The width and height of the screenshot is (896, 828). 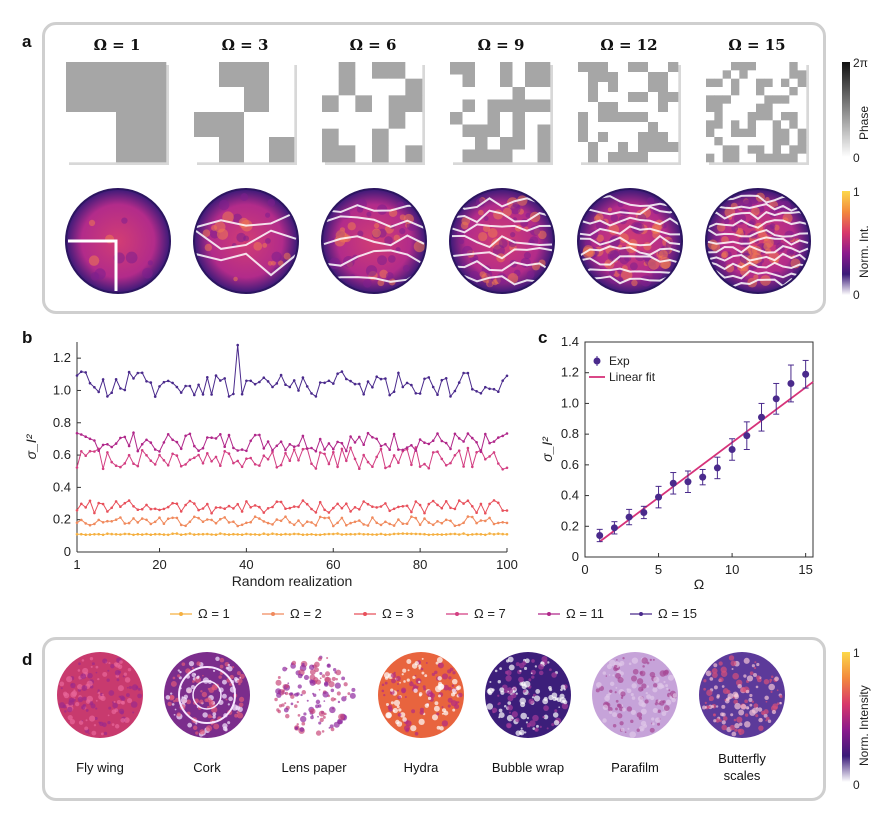 I want to click on y-tick-label: 0.6, so click(x=570, y=464).